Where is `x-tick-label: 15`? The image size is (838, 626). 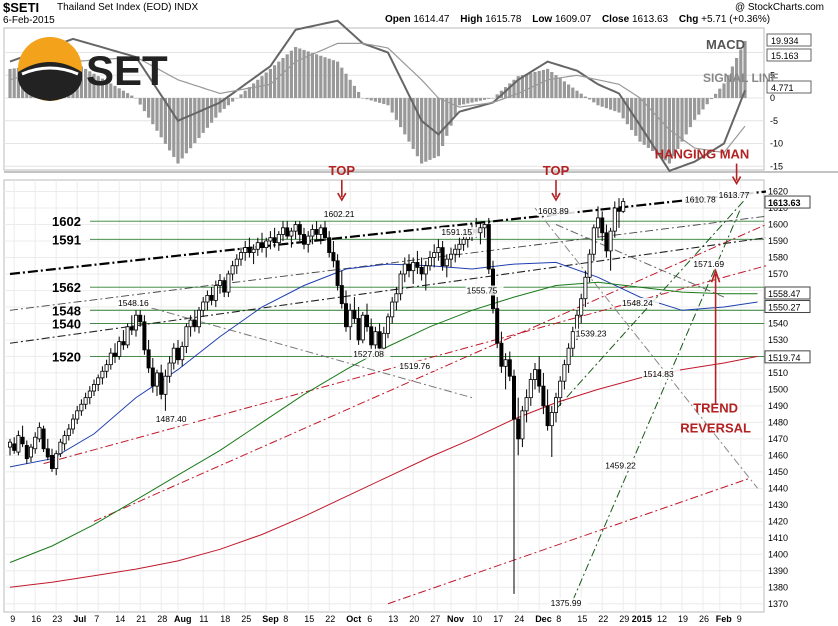 x-tick-label: 15 is located at coordinates (309, 619).